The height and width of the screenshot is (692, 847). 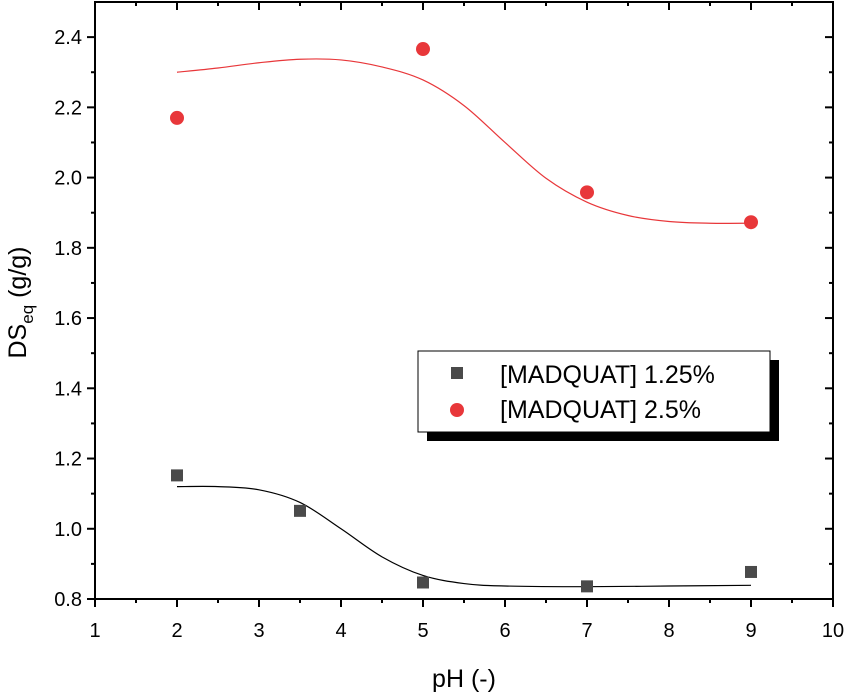 What do you see at coordinates (68, 179) in the screenshot?
I see `y-tick-label: 2.0` at bounding box center [68, 179].